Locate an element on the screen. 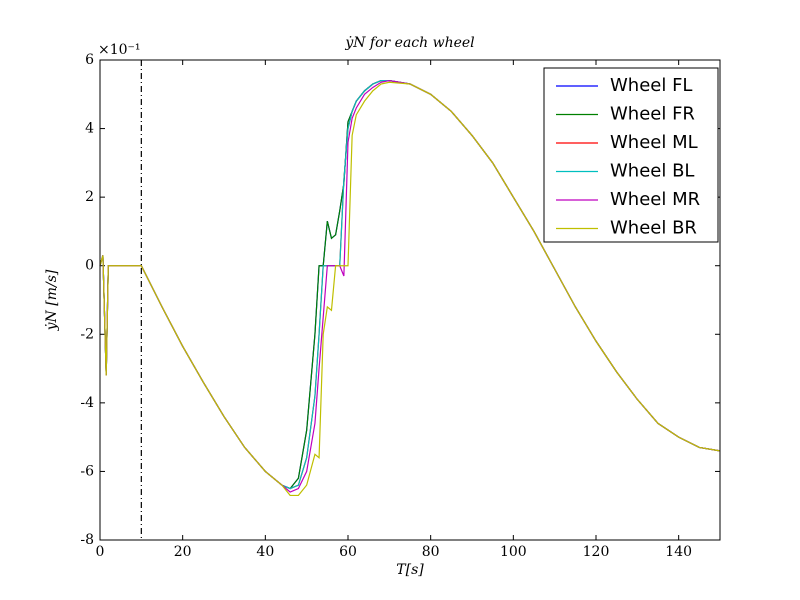 The image size is (800, 600). legend-box is located at coordinates (631, 155).